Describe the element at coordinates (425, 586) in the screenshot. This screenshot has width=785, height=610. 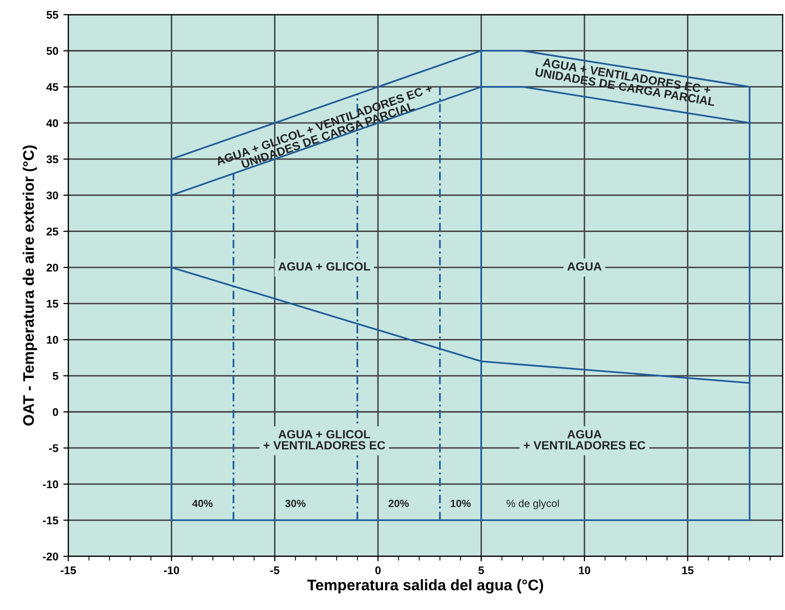
I see `x-axis-title: Temperatura salida del agua (°C)` at that location.